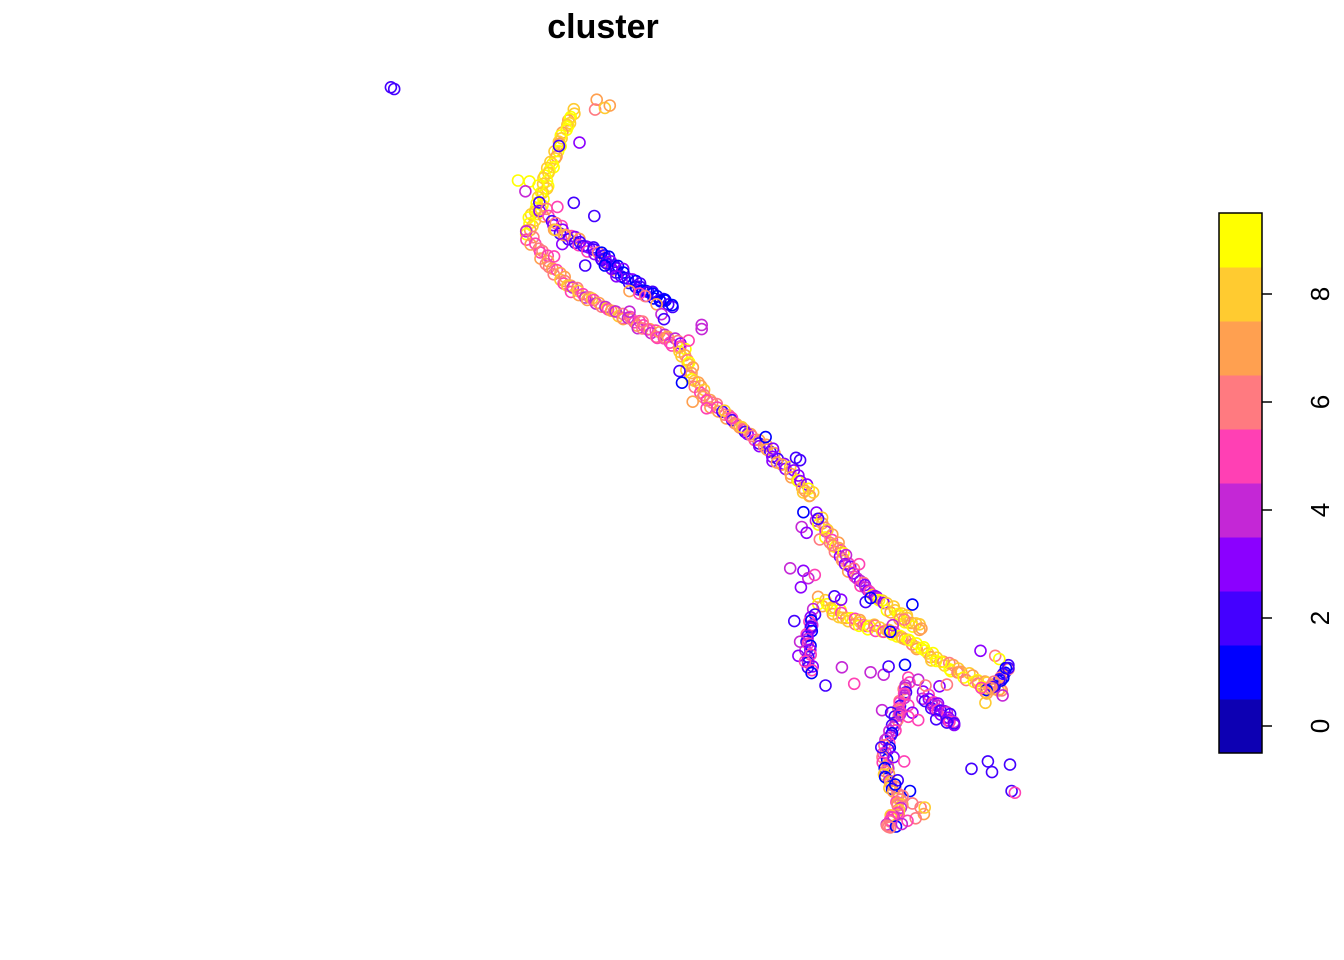  What do you see at coordinates (1320, 726) in the screenshot?
I see `legend-tick-label: 0` at bounding box center [1320, 726].